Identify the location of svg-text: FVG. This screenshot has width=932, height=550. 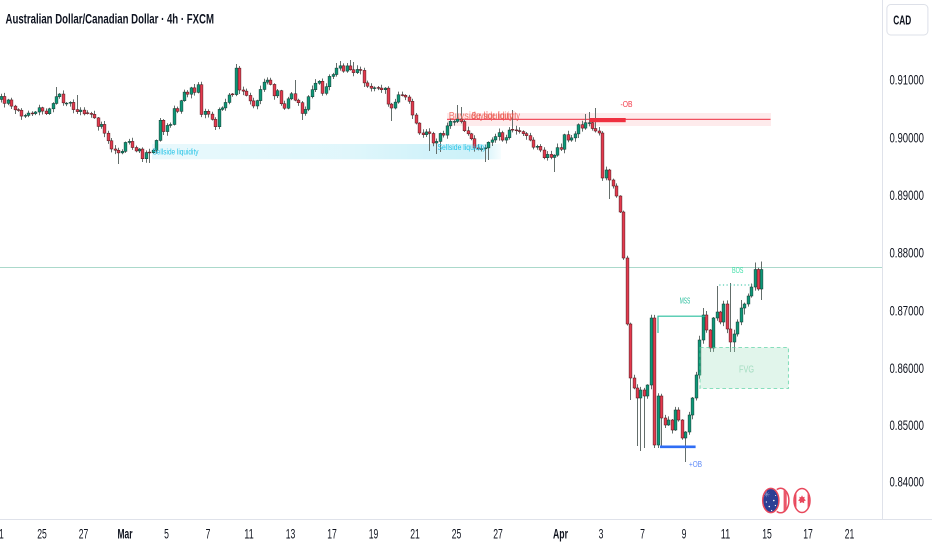
(746, 369).